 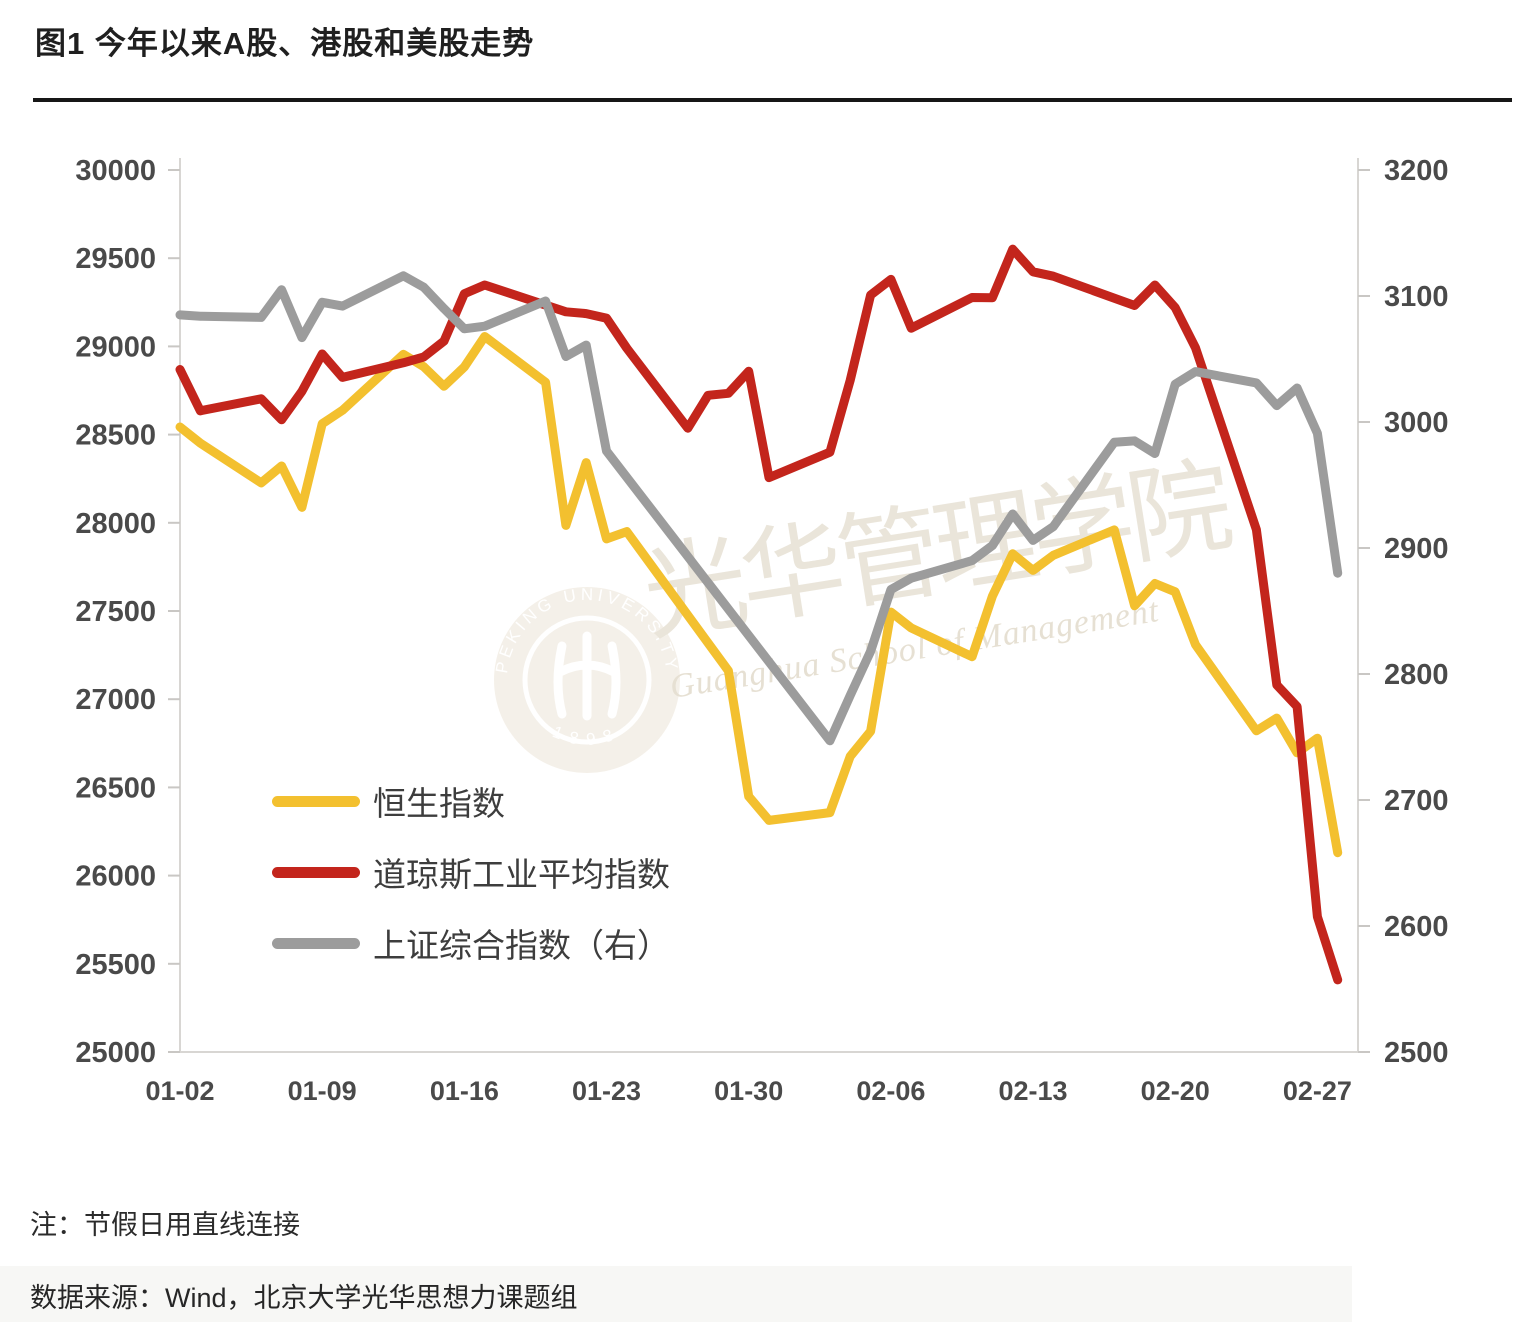 What do you see at coordinates (115, 524) in the screenshot?
I see `left-axis-tick-label: 28000` at bounding box center [115, 524].